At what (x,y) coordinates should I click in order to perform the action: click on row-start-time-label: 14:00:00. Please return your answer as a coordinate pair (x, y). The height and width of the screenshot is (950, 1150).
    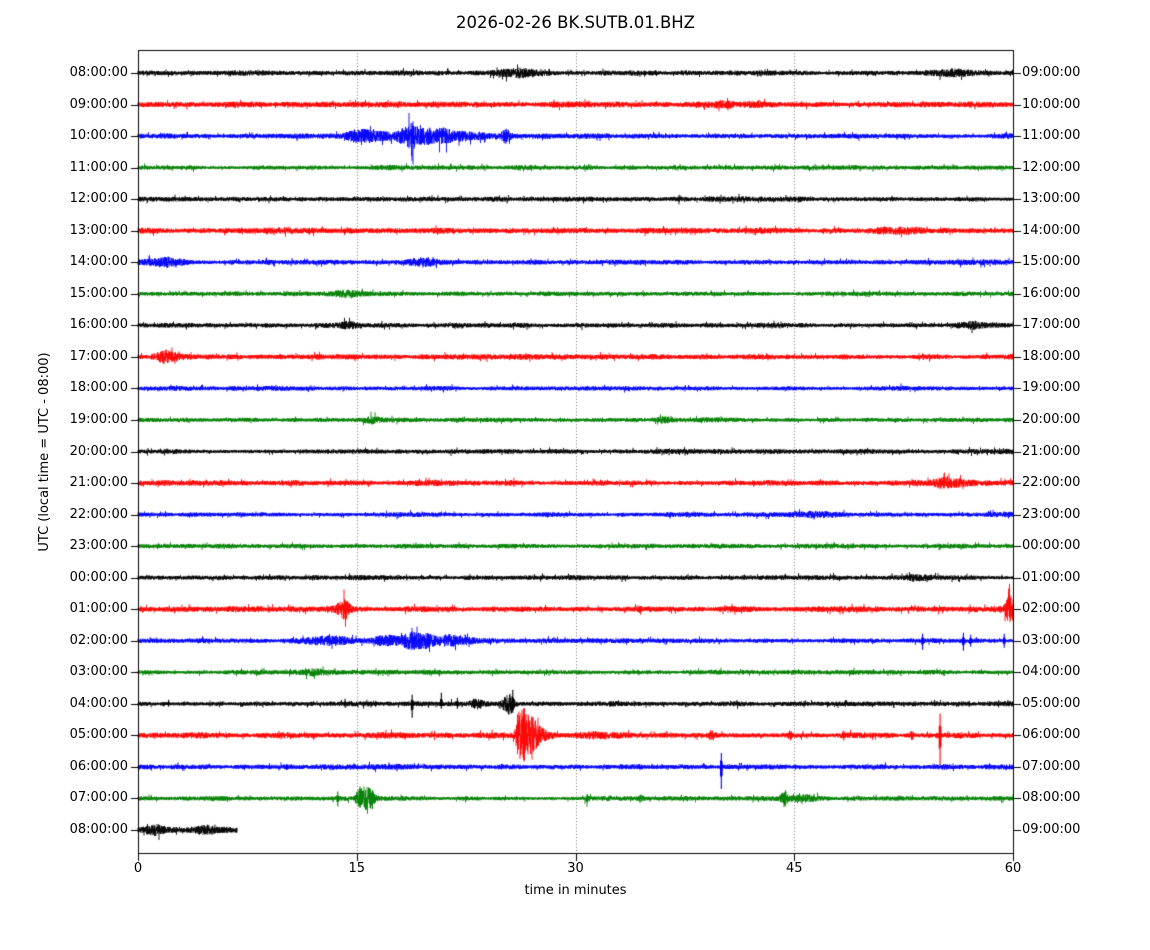
    Looking at the image, I should click on (98, 262).